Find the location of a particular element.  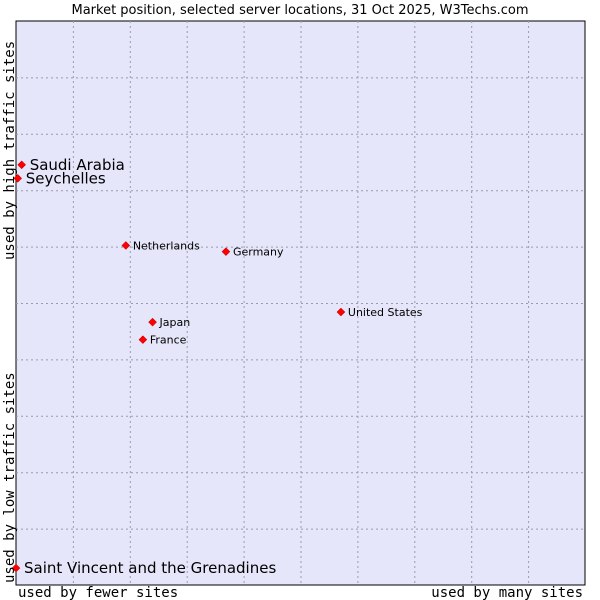

x-axis-label-right: used by many sites is located at coordinates (507, 592).